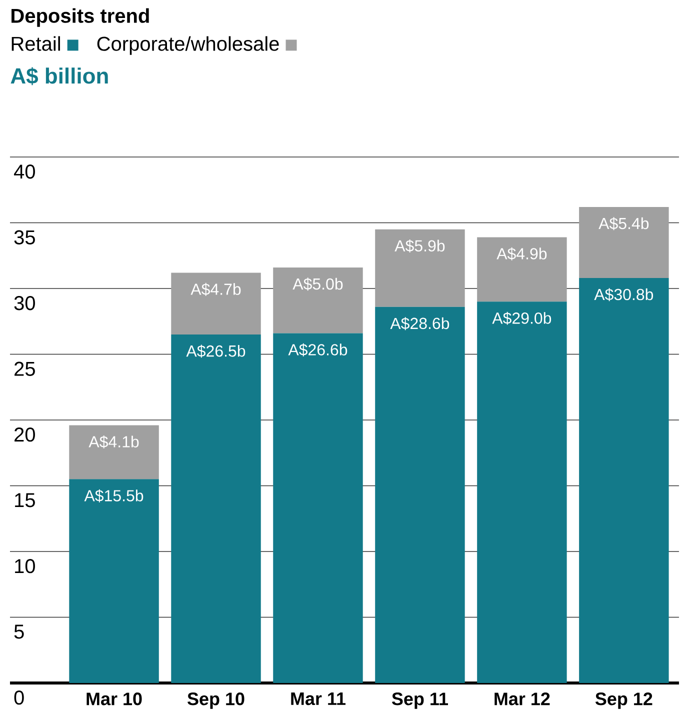 Image resolution: width=680 pixels, height=721 pixels. I want to click on data-label: A$28.6b, so click(419, 323).